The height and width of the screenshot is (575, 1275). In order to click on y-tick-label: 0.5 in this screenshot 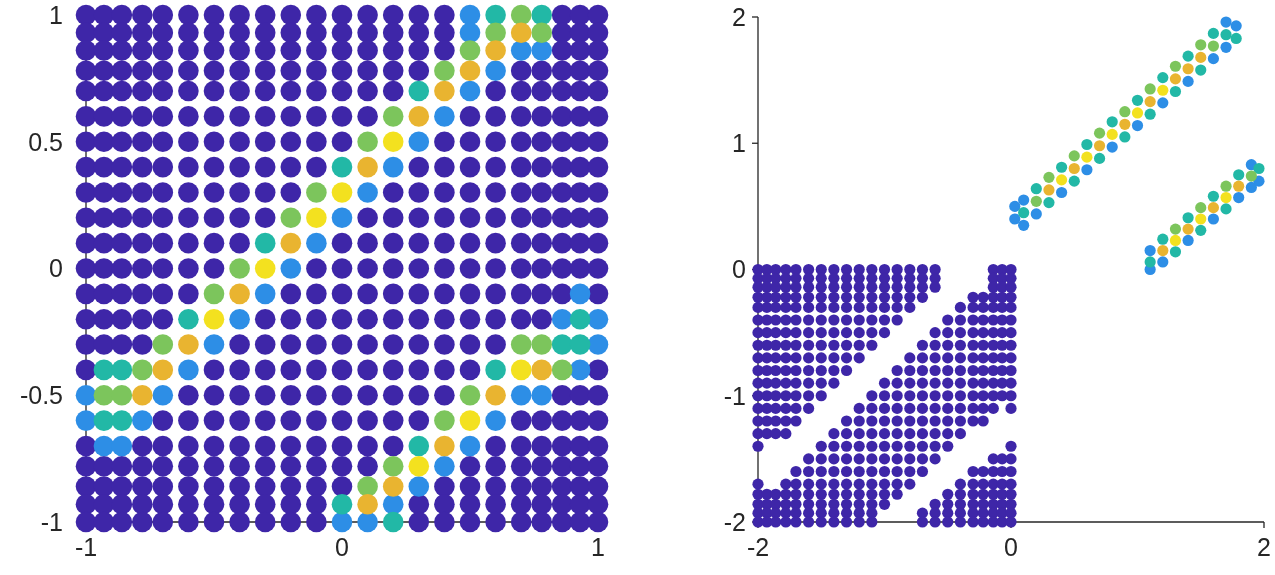, I will do `click(45, 141)`.